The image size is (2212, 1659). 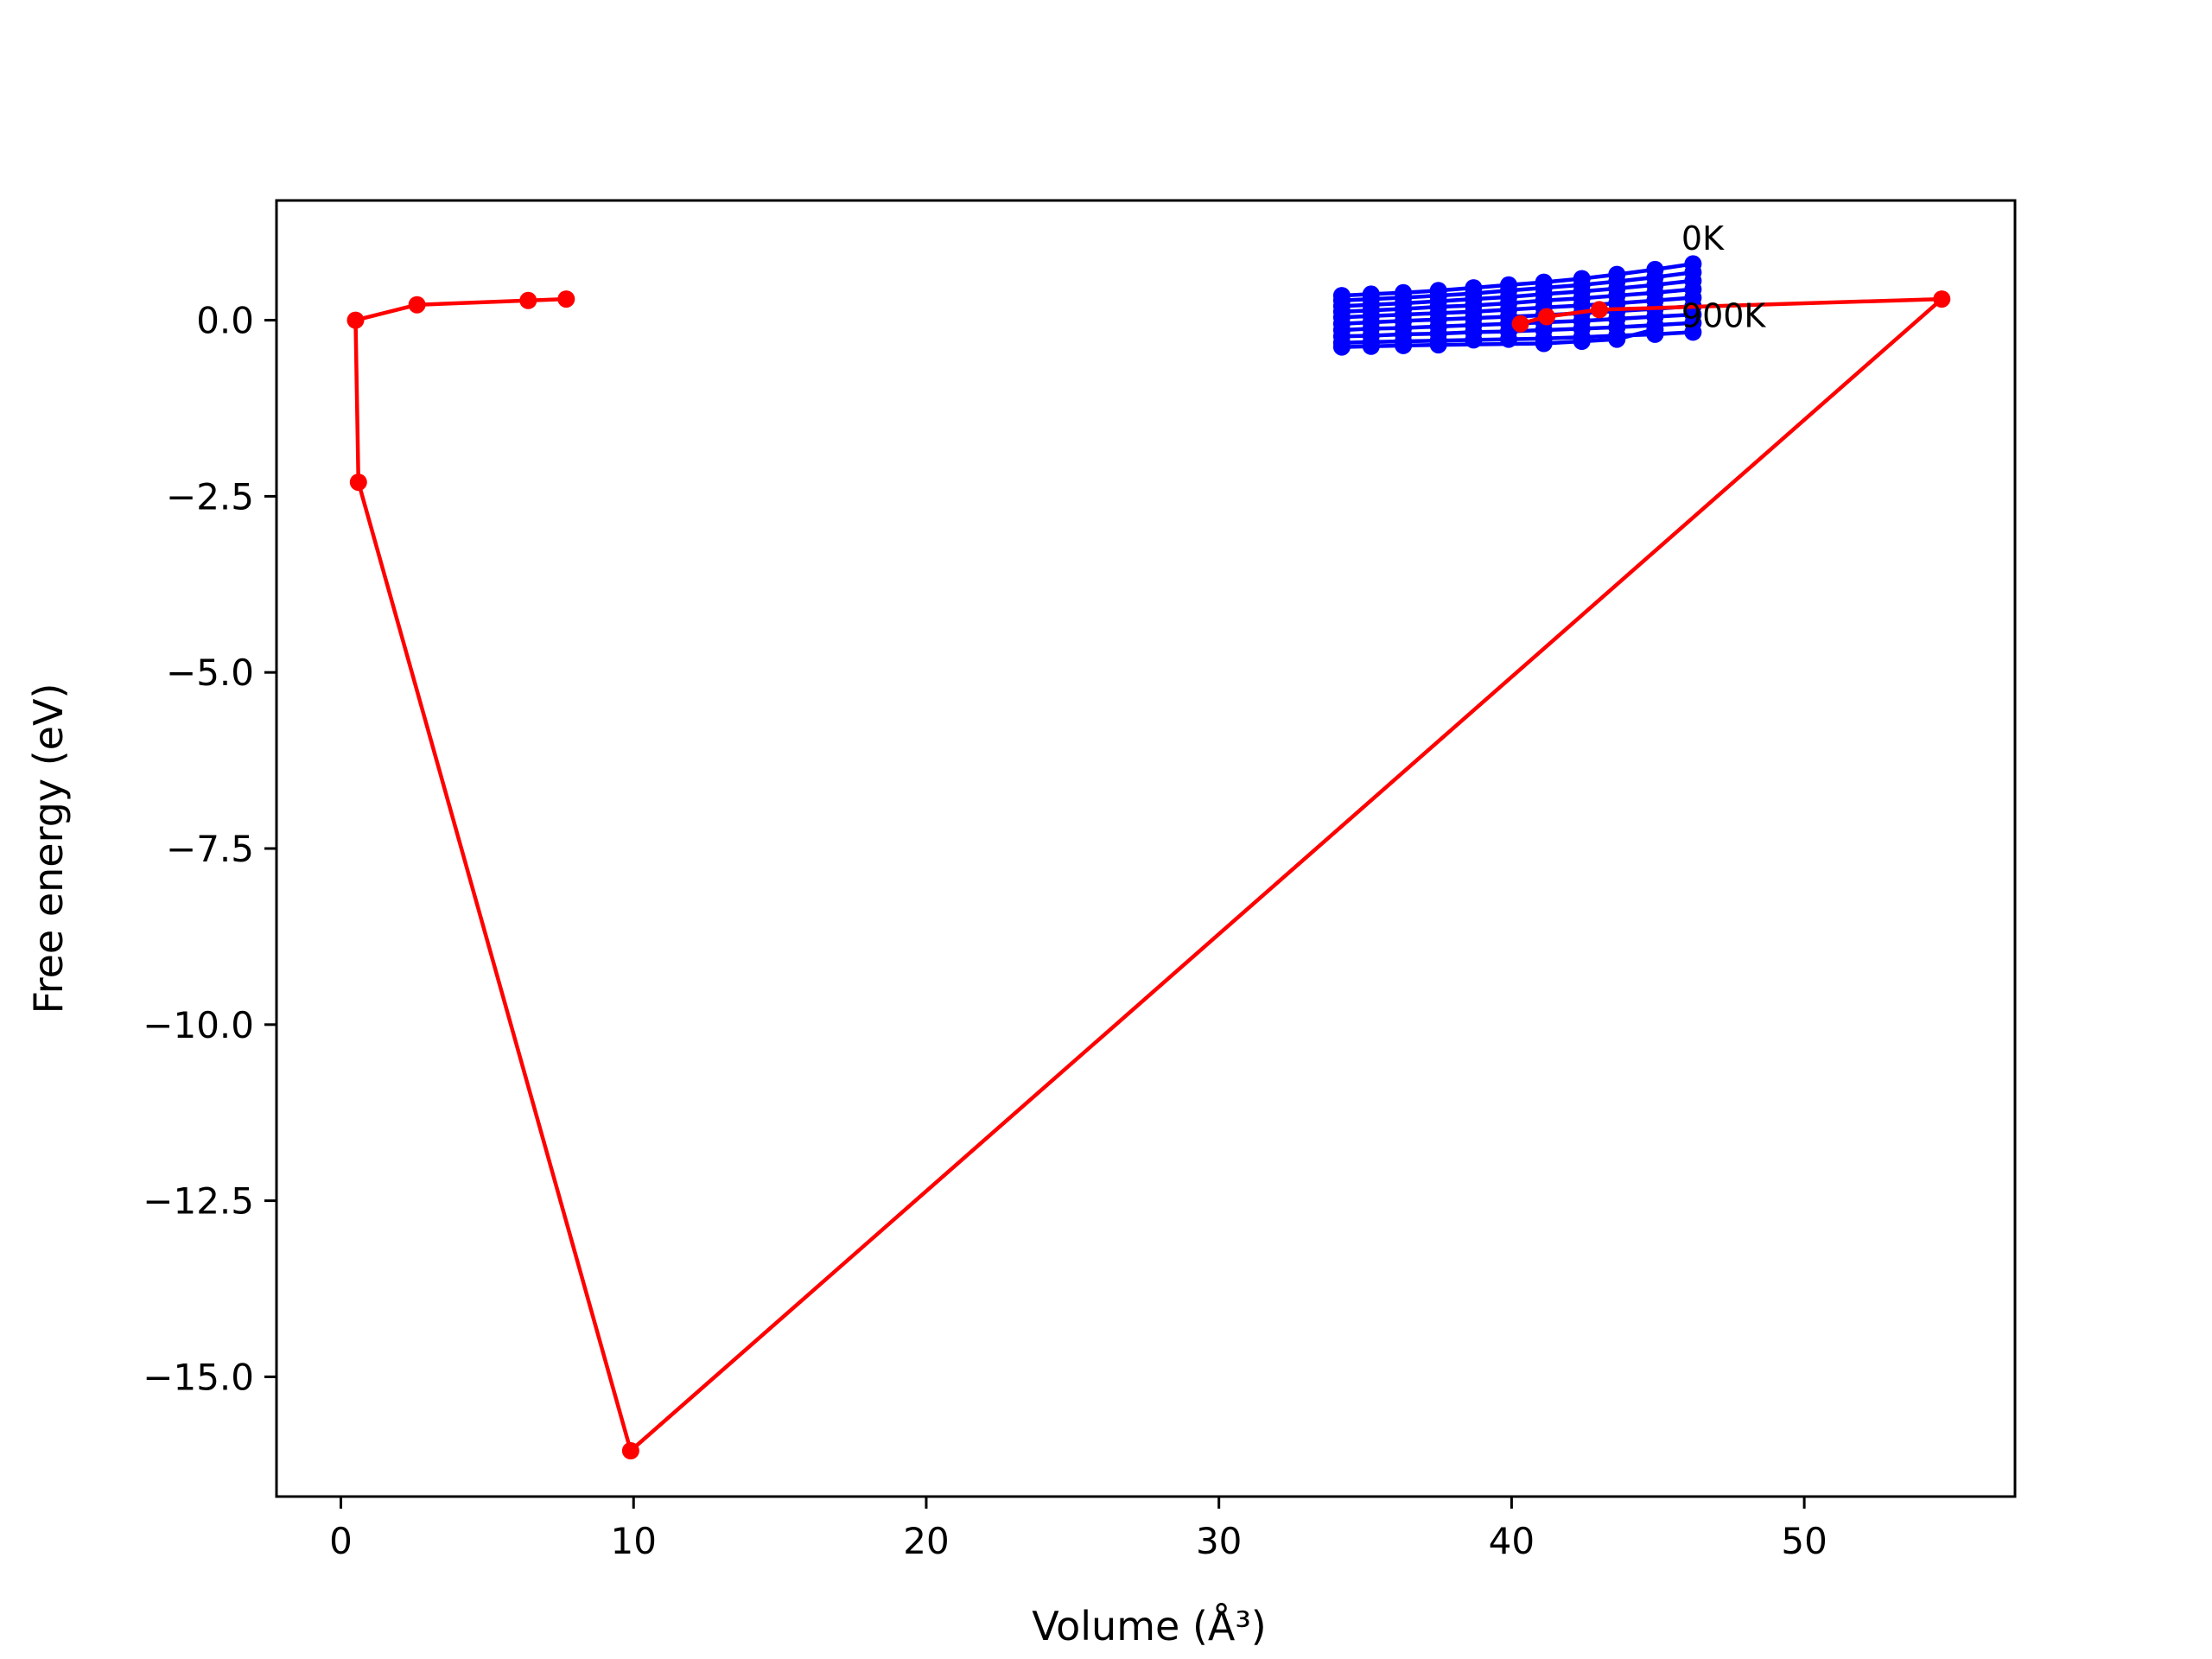 I want to click on y-tick-label-3: −7.5, so click(x=210, y=849).